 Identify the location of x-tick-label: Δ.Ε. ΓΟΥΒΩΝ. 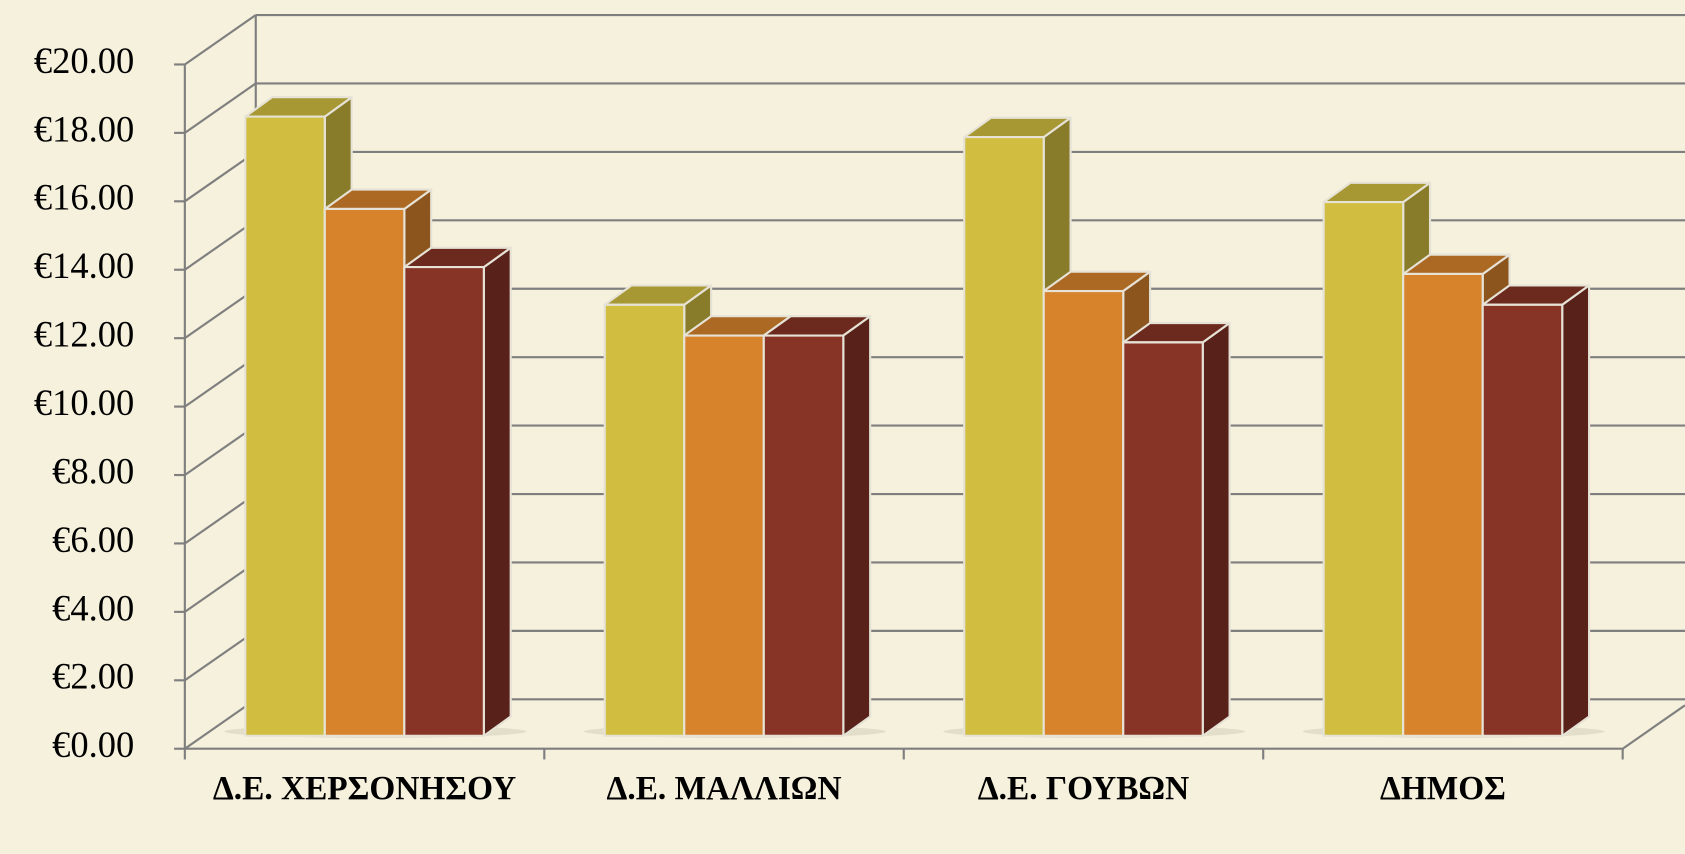
(1083, 789).